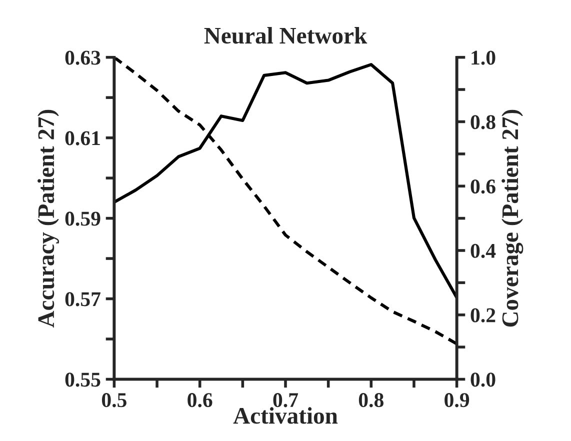 The height and width of the screenshot is (441, 571). I want to click on chart-title: Neural Network, so click(286, 35).